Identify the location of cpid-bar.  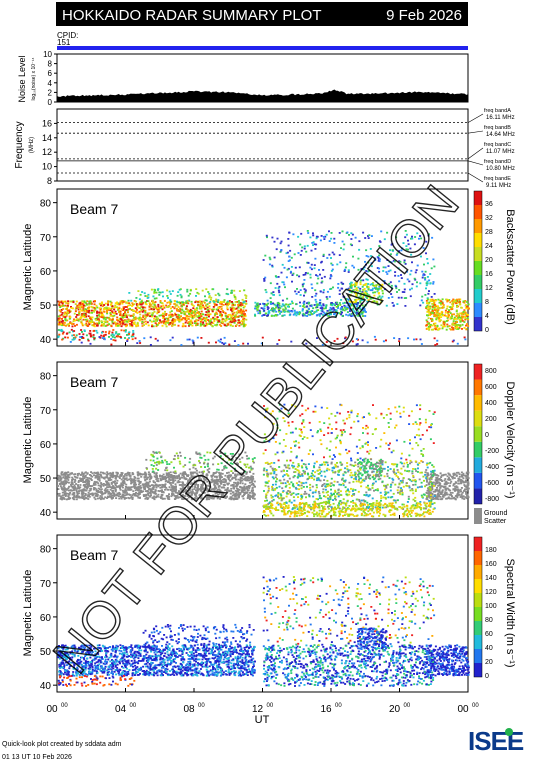
(262, 48).